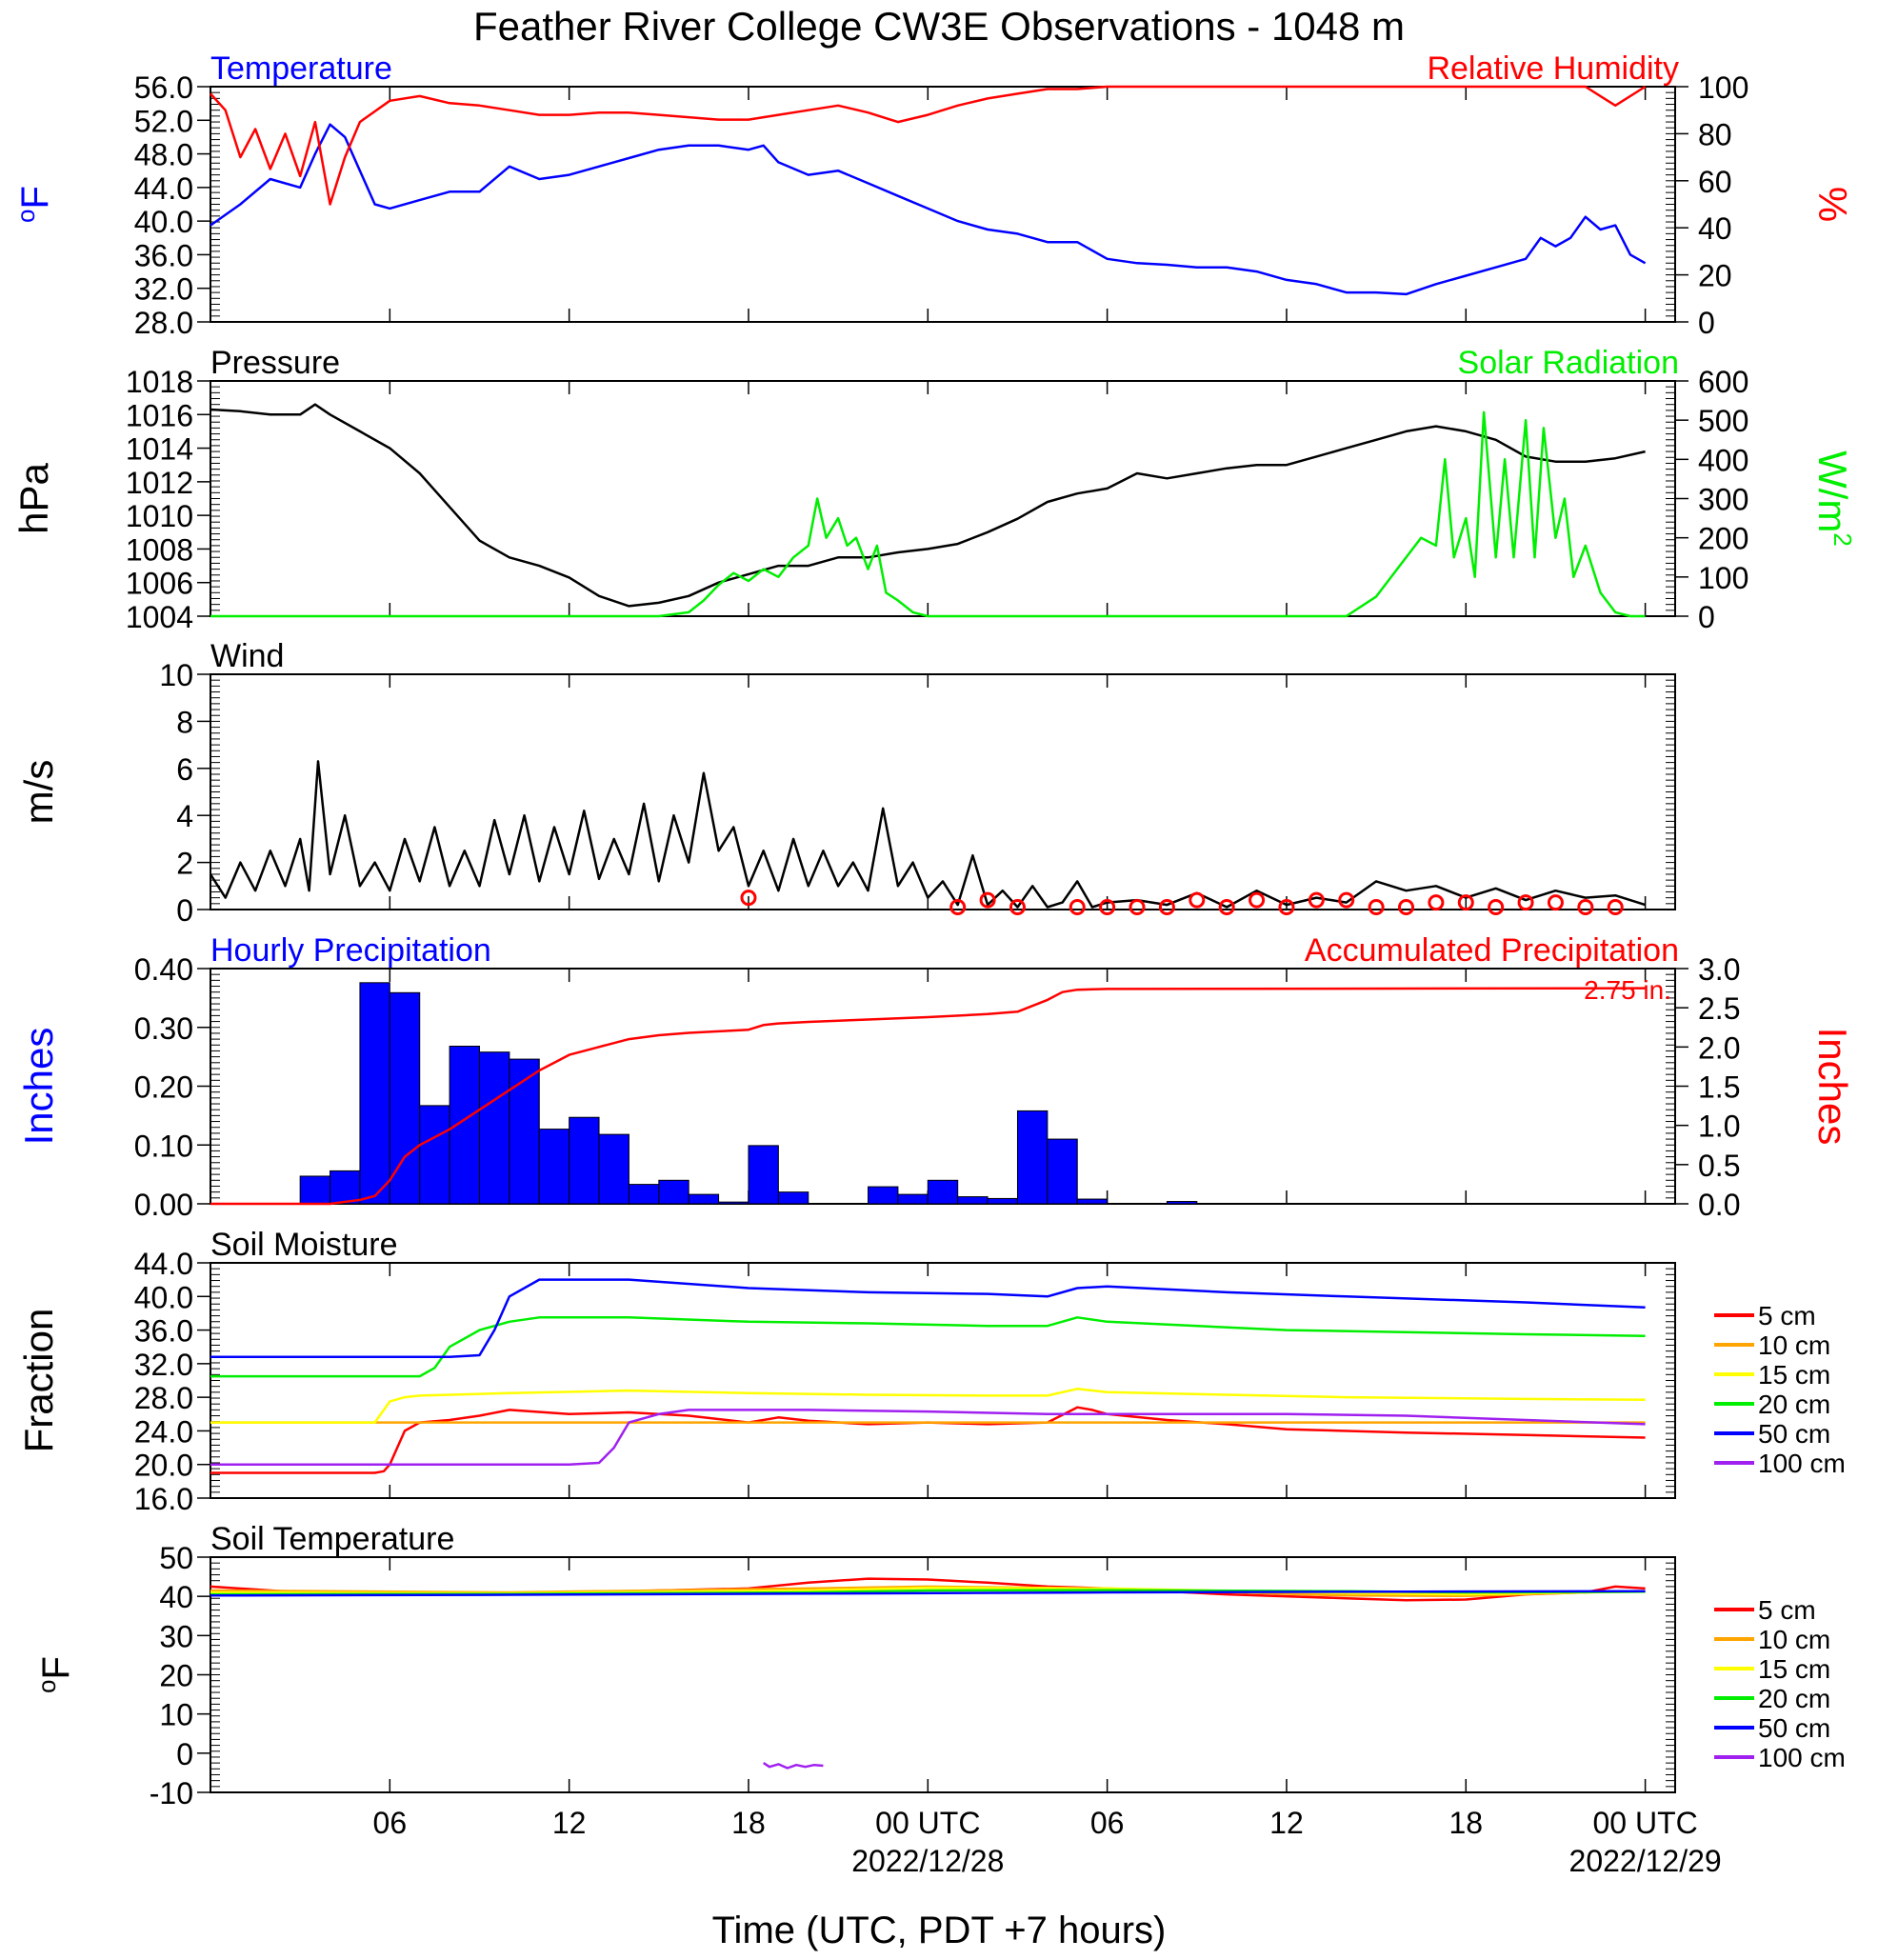 Image resolution: width=1878 pixels, height=1960 pixels. Describe the element at coordinates (163, 87) in the screenshot. I see `y-tick-label-left: 56.0` at that location.